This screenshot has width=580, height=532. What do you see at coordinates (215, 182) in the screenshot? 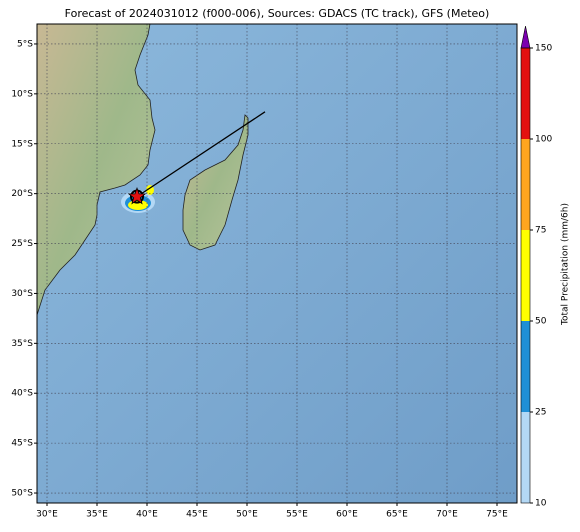
I see `madagascar` at bounding box center [215, 182].